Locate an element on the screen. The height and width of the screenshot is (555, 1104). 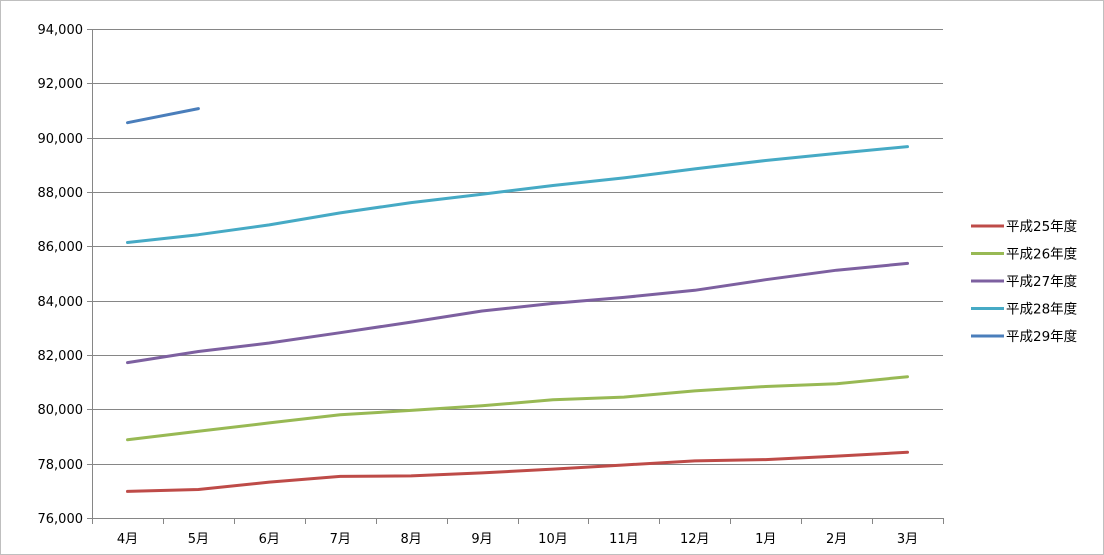
y-tick-label: 78,000 is located at coordinates (61, 465).